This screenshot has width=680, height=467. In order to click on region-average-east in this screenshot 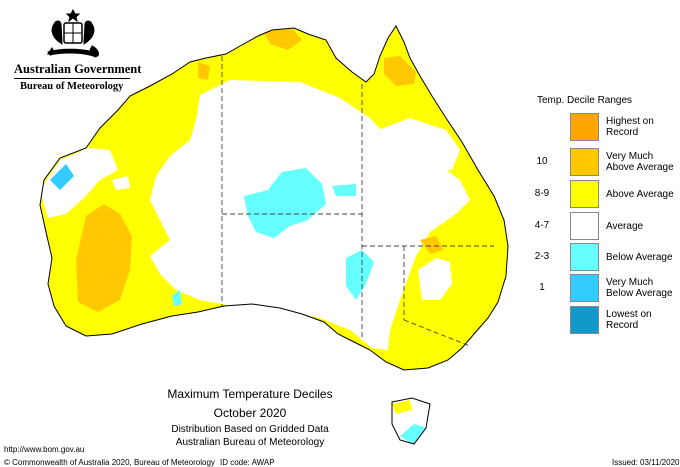, I will do `click(435, 279)`.